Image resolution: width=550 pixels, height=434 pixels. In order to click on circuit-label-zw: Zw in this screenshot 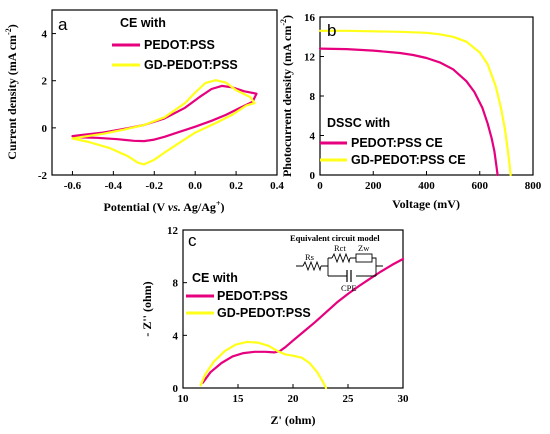, I will do `click(364, 248)`.